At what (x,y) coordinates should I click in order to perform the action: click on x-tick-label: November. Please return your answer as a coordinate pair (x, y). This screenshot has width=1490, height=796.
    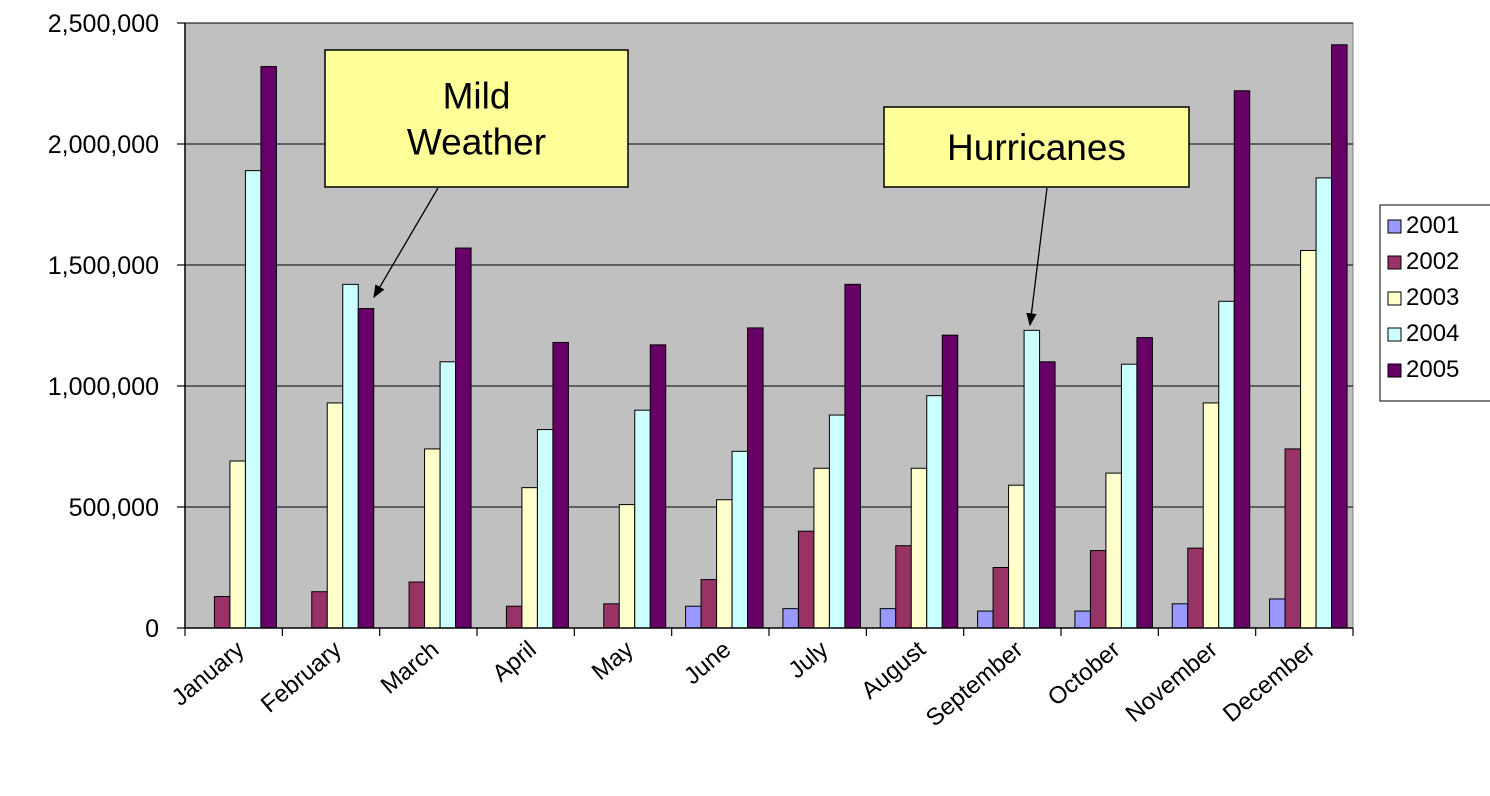
    Looking at the image, I should click on (1172, 682).